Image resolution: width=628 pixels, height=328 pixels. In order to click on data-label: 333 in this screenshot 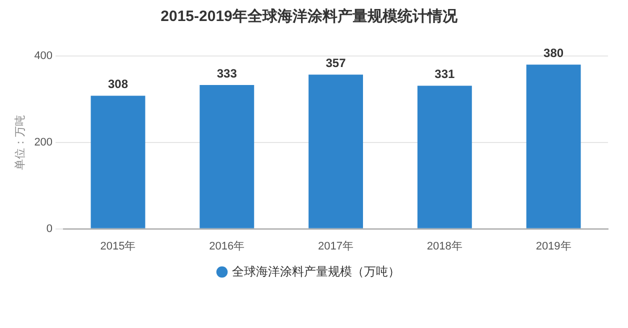, I will do `click(227, 73)`.